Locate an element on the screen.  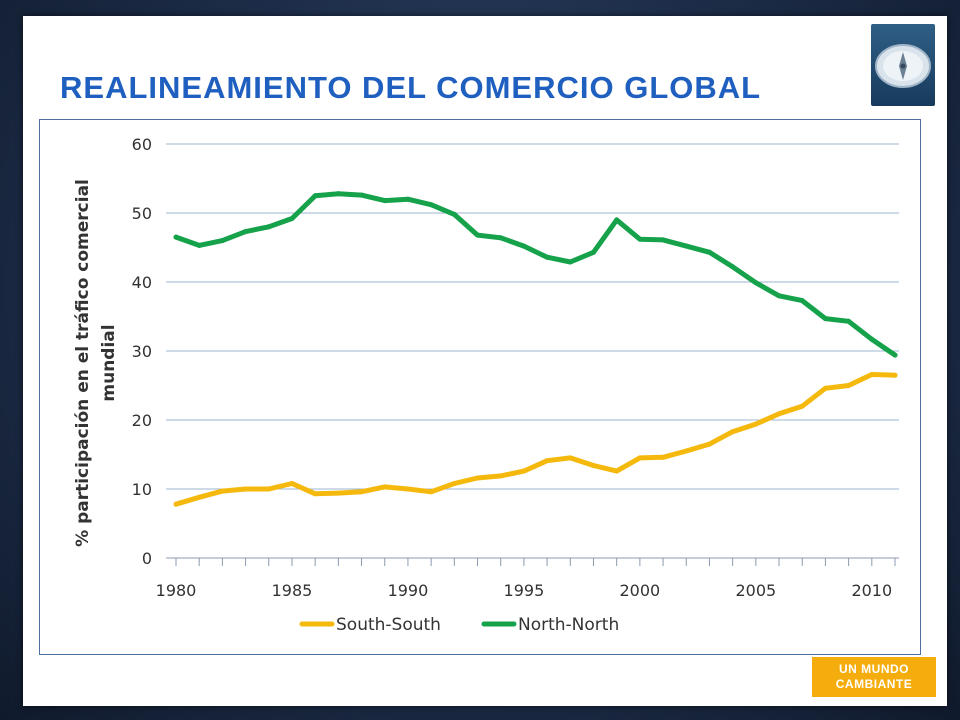
x-tick-label-2010: 2010 is located at coordinates (871, 590).